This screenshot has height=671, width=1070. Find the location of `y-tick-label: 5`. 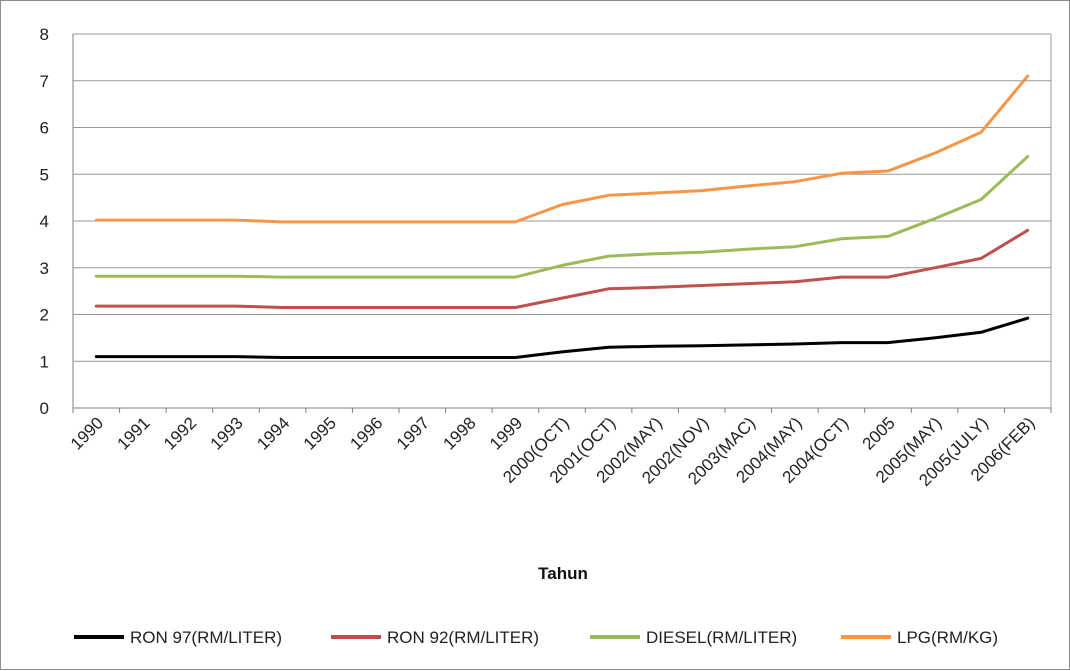

y-tick-label: 5 is located at coordinates (44, 174).